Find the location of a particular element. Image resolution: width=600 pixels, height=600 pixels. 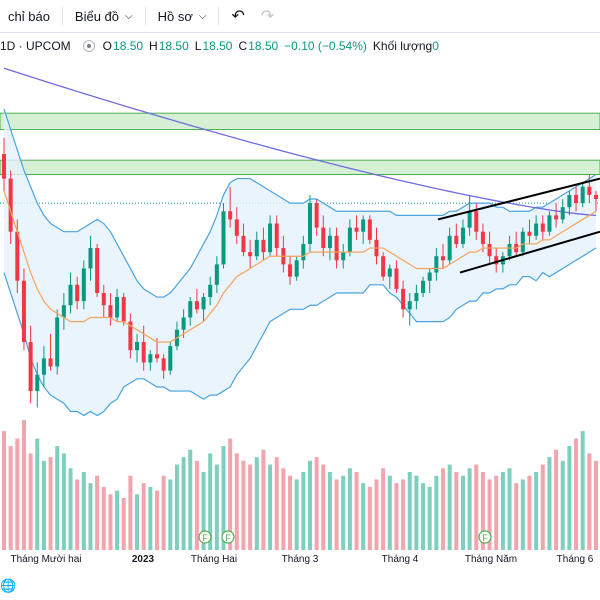

redo-button: ↷ is located at coordinates (267, 16).